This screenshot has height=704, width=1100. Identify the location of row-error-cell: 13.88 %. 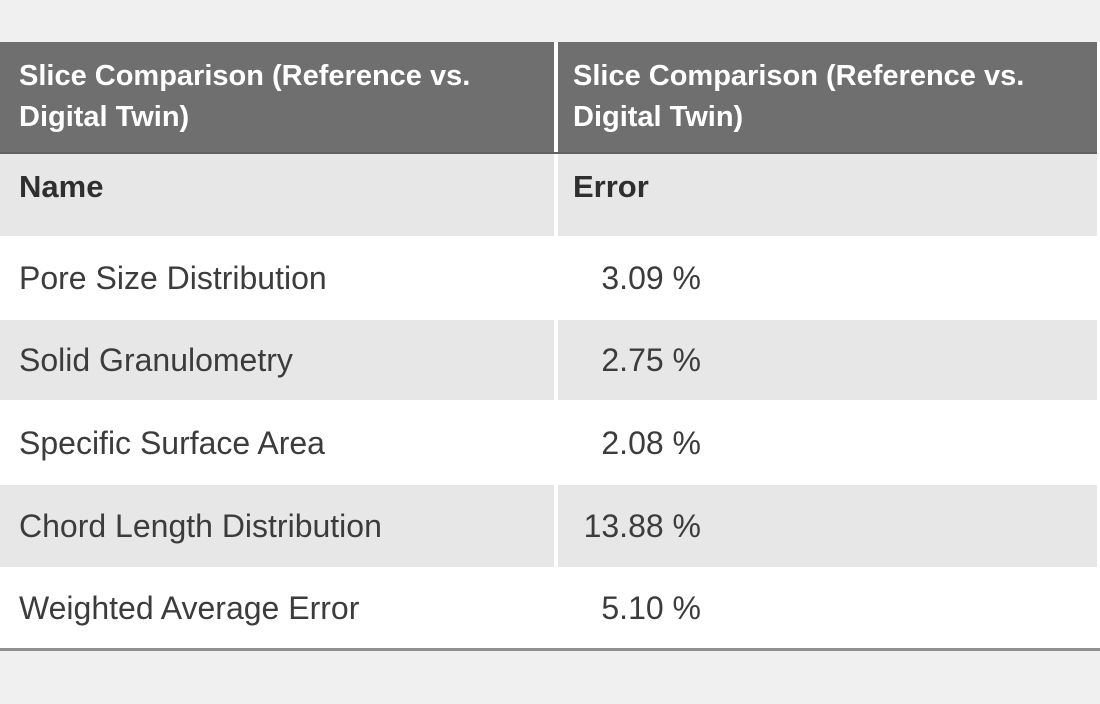
(827, 526).